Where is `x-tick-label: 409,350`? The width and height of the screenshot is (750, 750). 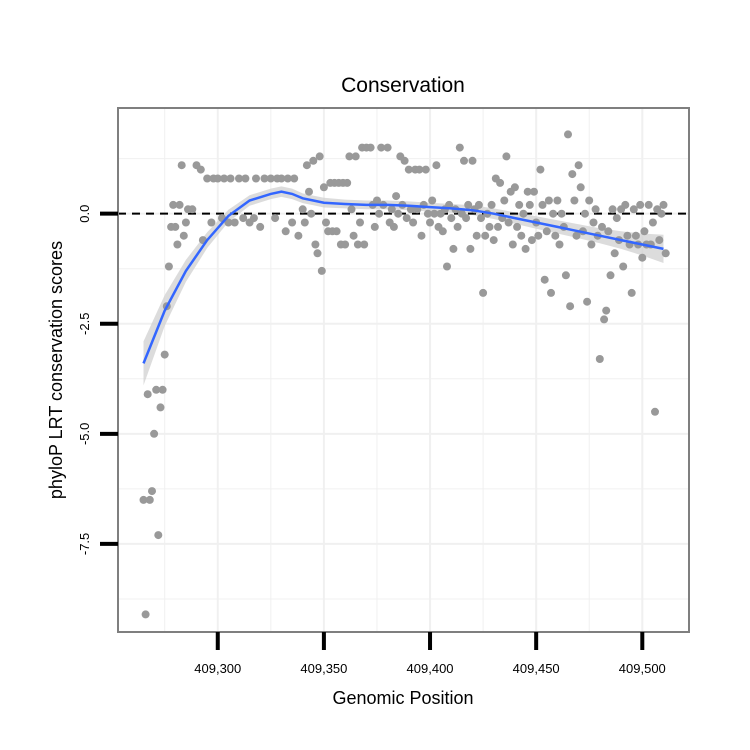 x-tick-label: 409,350 is located at coordinates (323, 668).